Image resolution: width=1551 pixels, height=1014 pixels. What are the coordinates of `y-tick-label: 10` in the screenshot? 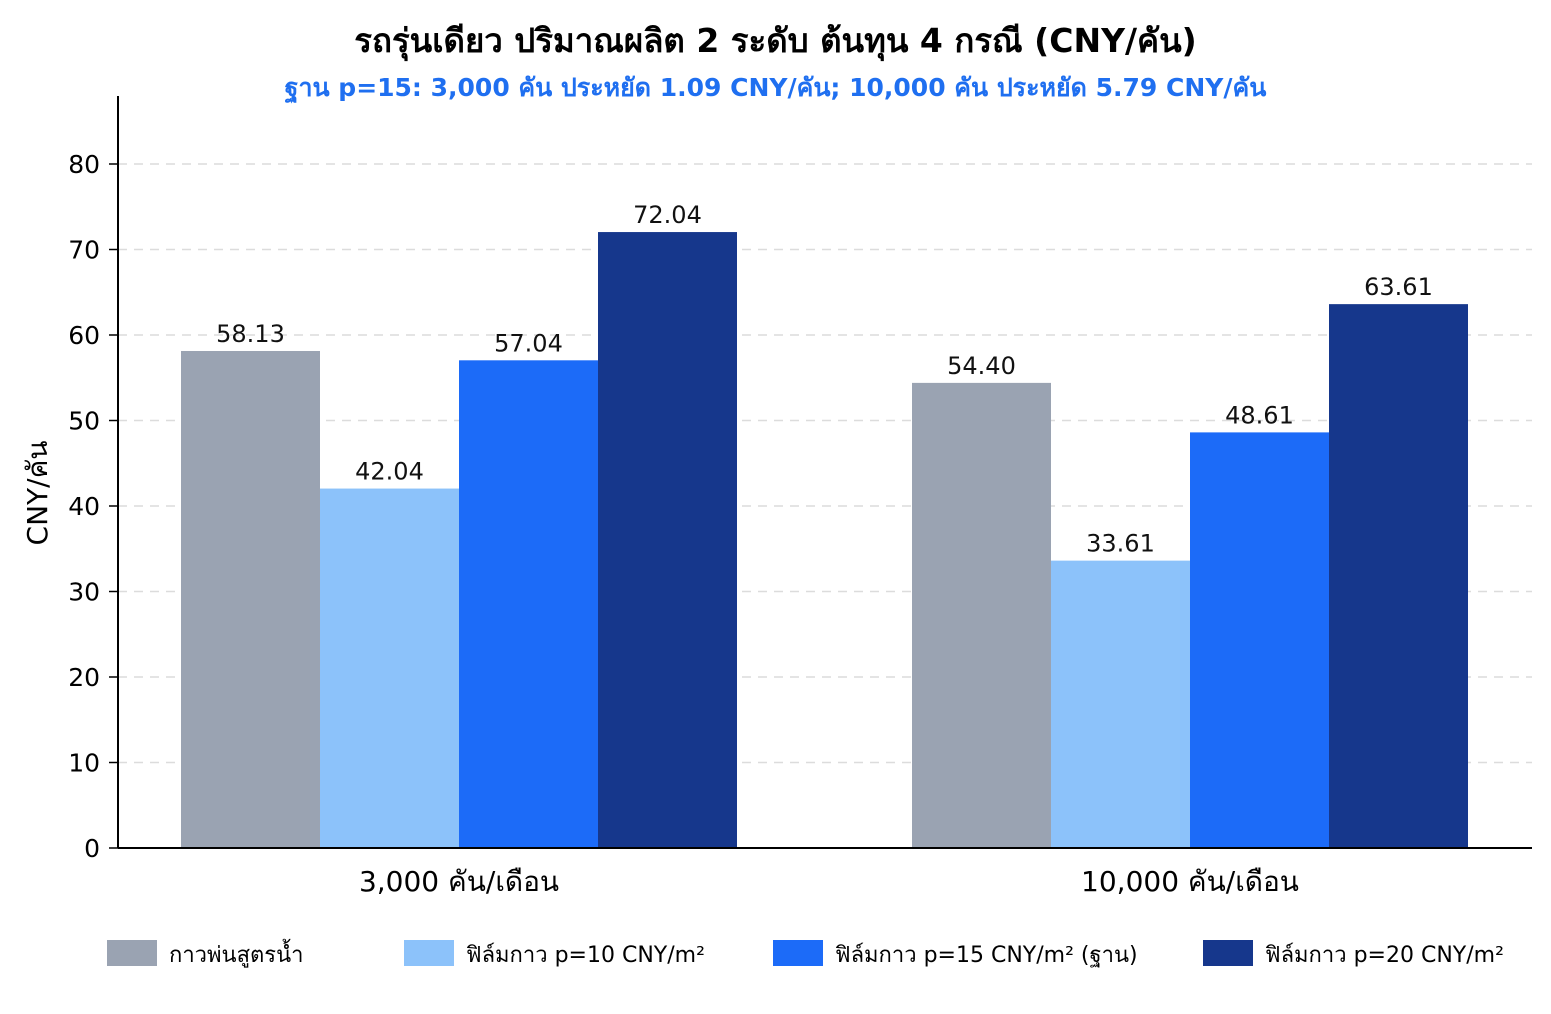 It's located at (84, 763).